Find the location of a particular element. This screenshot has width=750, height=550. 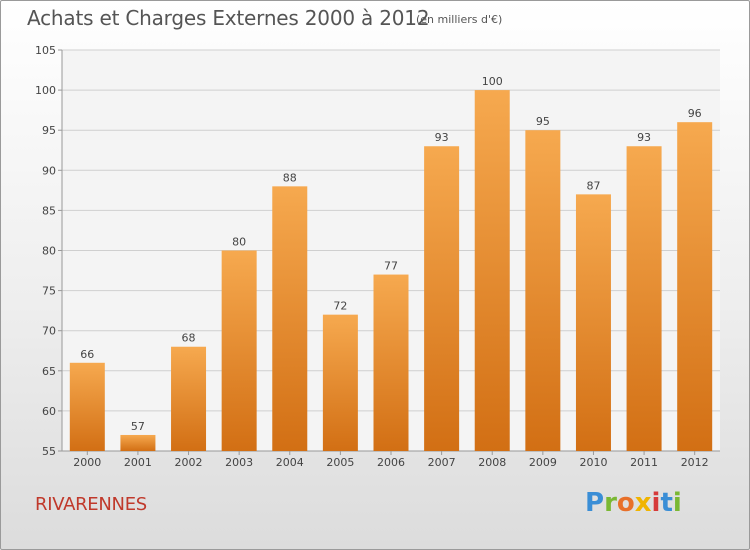

x-tick-label: 2002 is located at coordinates (189, 462).